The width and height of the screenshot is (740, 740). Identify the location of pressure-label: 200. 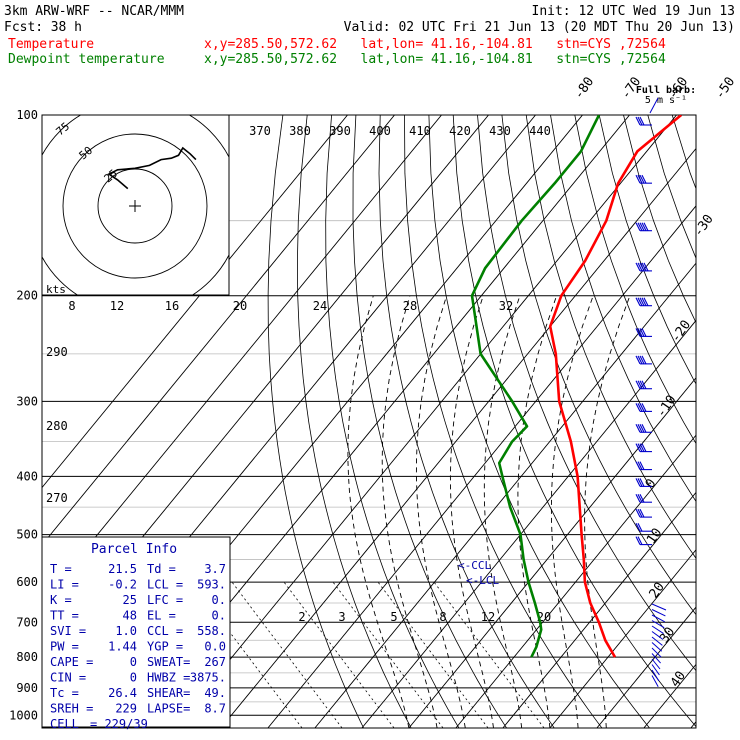
(27, 296).